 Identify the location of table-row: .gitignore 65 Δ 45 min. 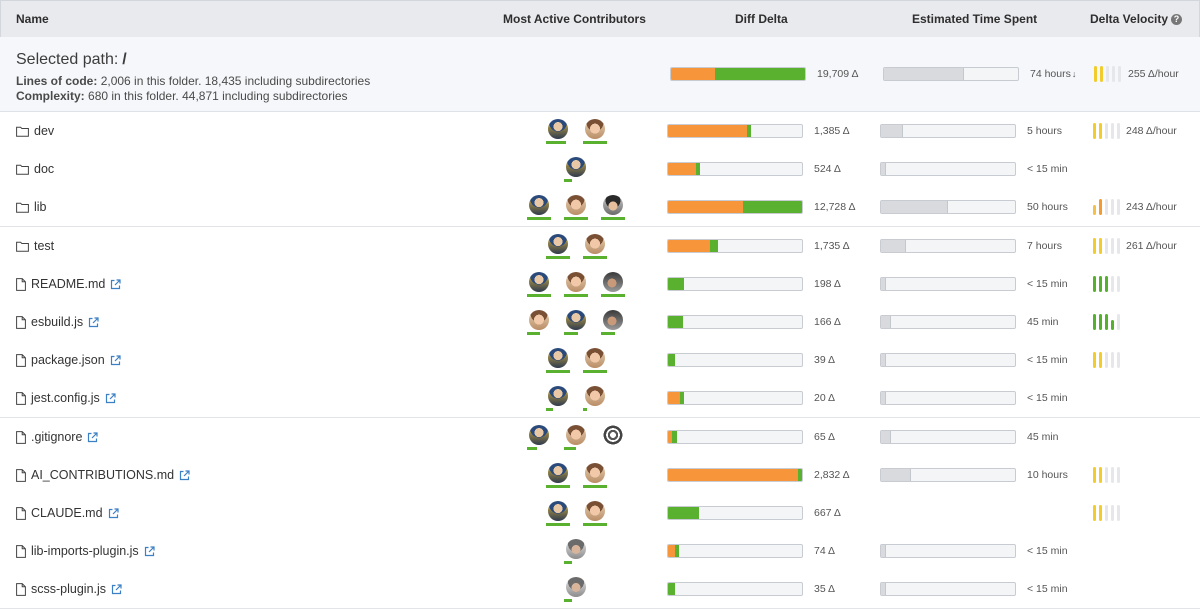
(600, 437).